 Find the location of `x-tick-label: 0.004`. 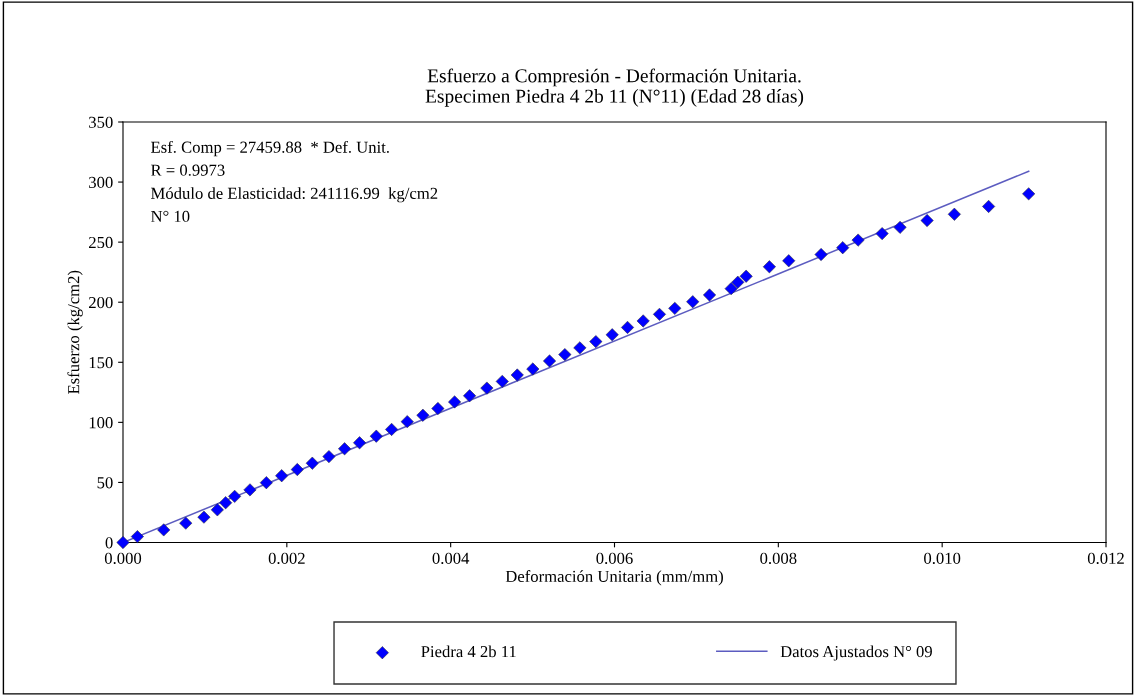

x-tick-label: 0.004 is located at coordinates (451, 558).